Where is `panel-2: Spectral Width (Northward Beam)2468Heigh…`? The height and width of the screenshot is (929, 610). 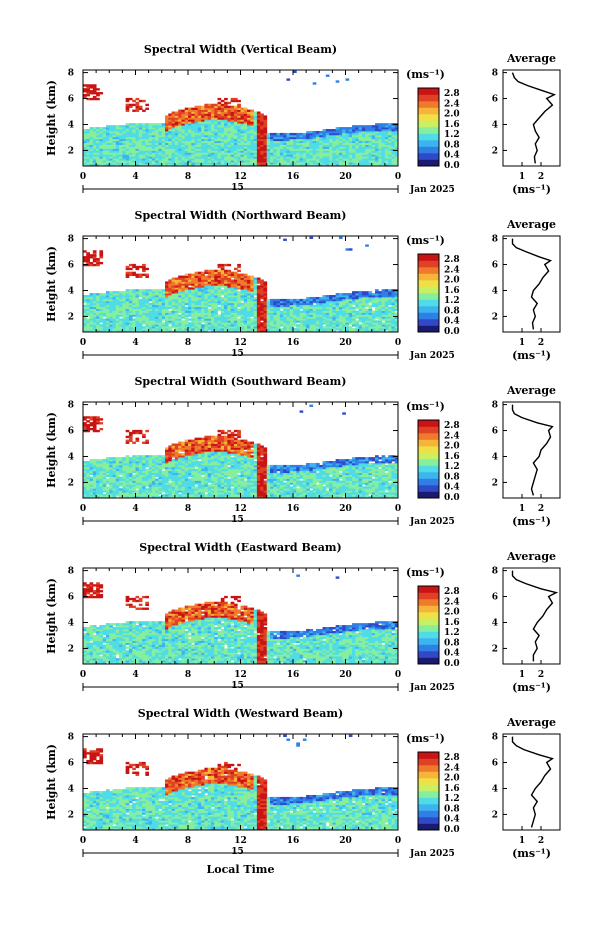
panel-2: Spectral Width (Northward Beam)2468Heigh… is located at coordinates (303, 285).